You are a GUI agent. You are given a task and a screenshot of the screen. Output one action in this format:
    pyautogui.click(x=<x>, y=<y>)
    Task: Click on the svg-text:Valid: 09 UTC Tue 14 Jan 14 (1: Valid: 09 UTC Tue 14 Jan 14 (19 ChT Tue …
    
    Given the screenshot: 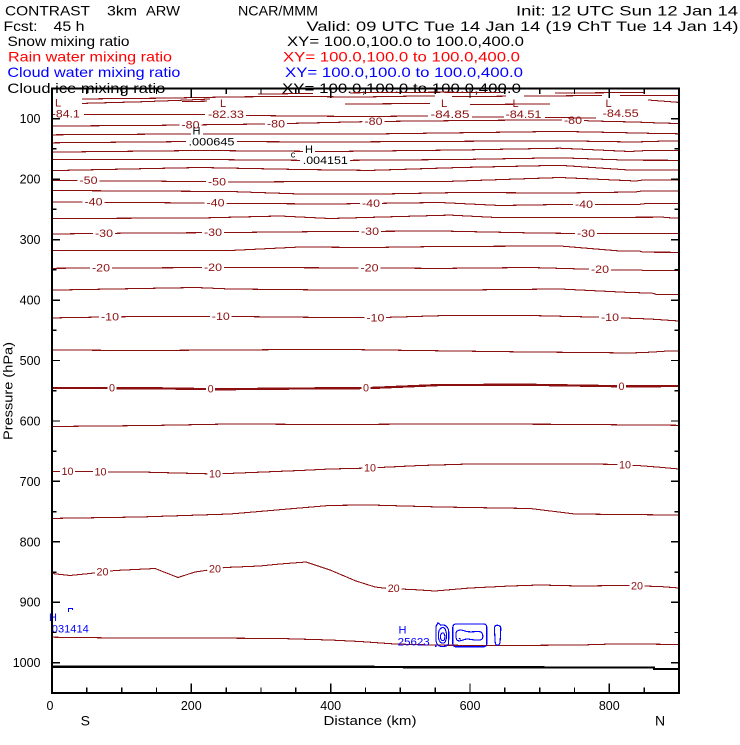 What is the action you would take?
    pyautogui.click(x=523, y=26)
    